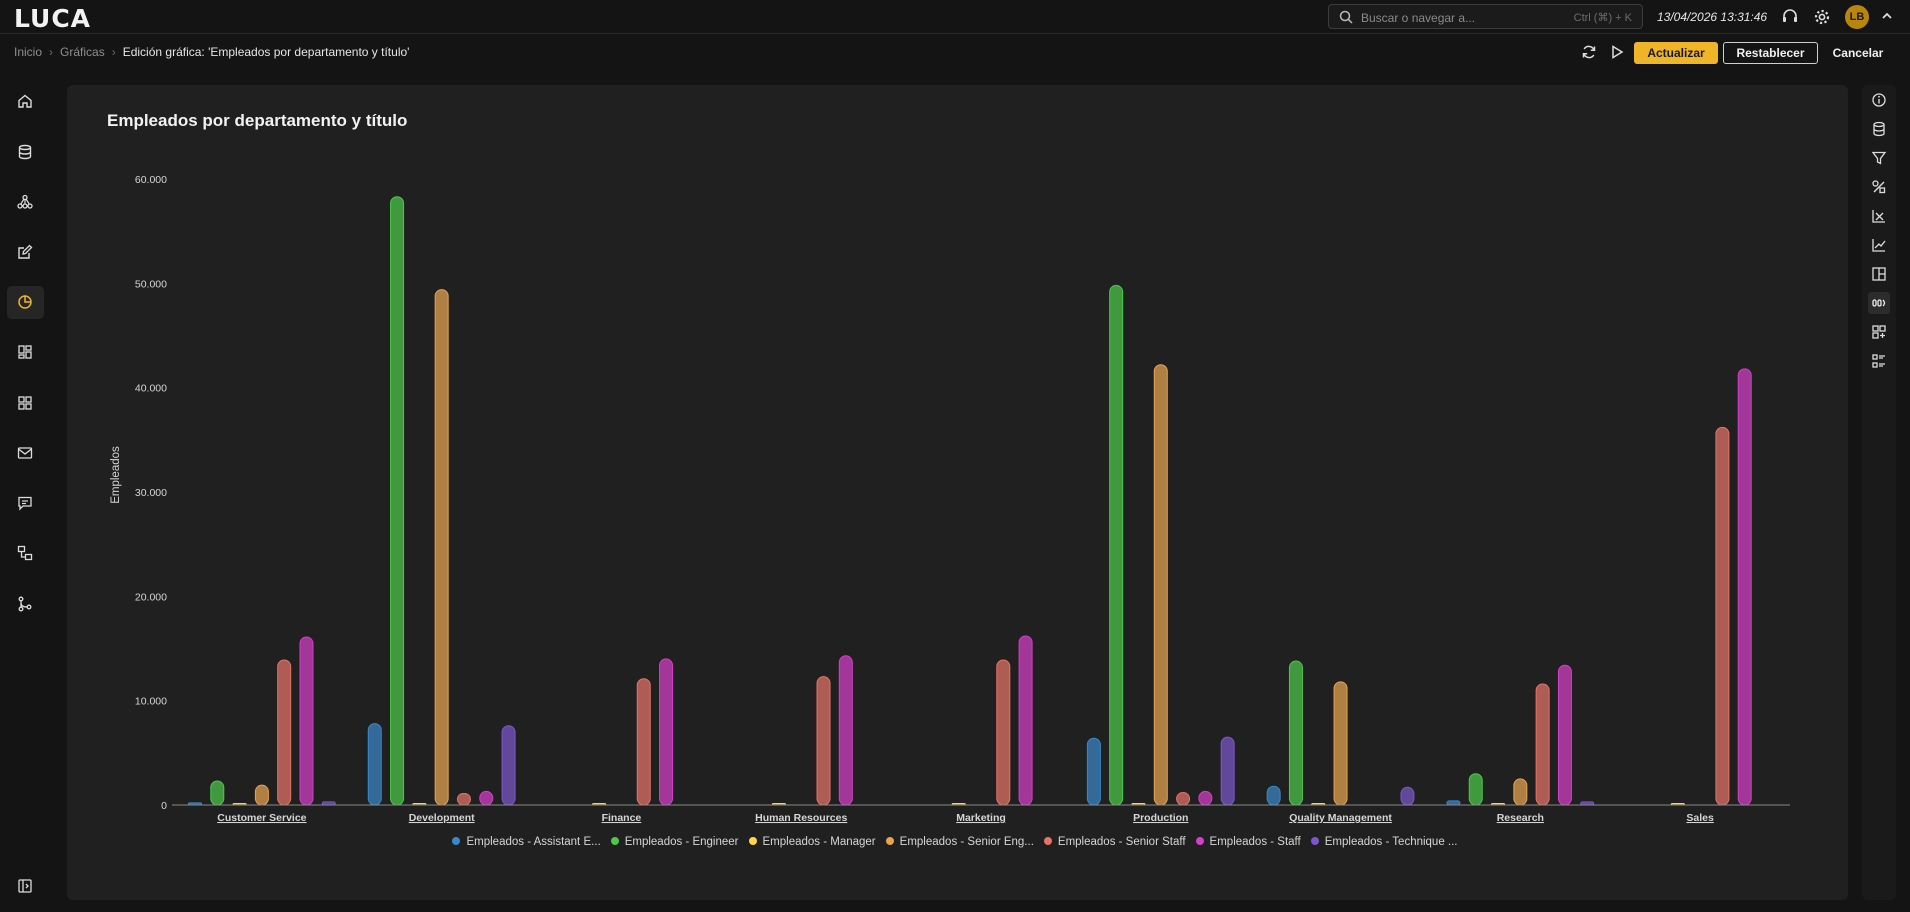 The image size is (1910, 912). Describe the element at coordinates (25, 888) in the screenshot. I see `collapse-sidebar-icon` at that location.